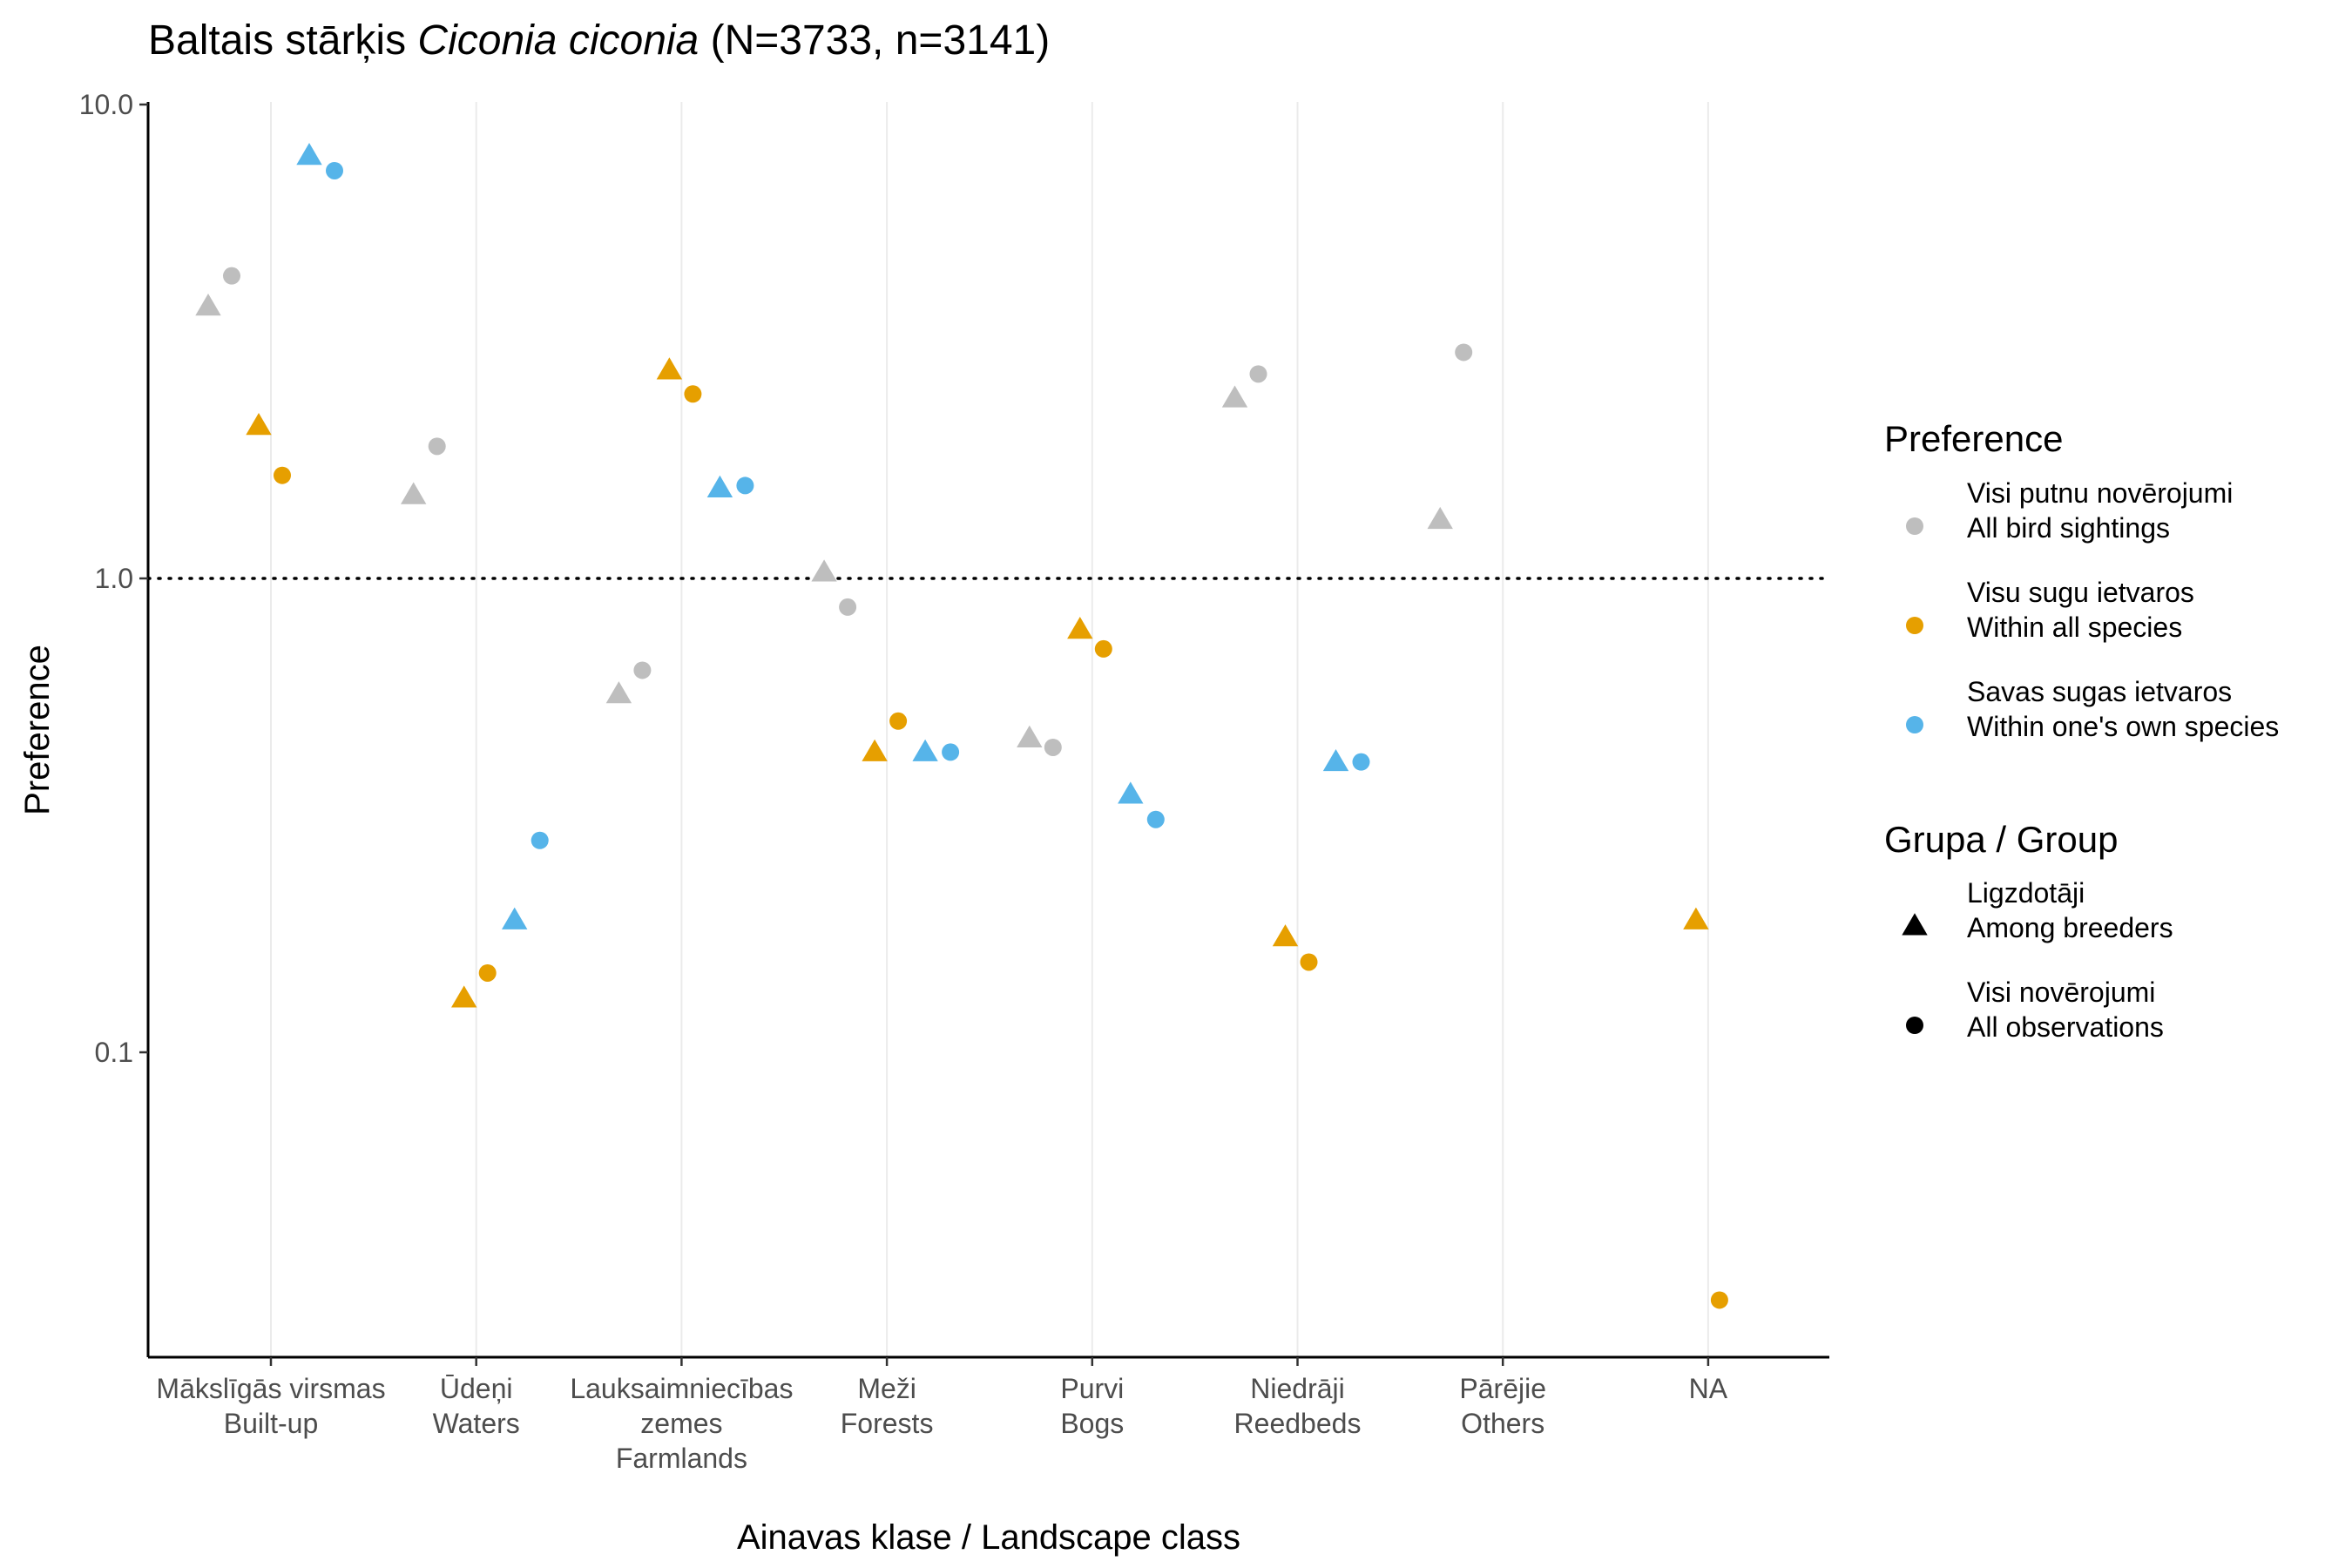 This screenshot has height=1568, width=2352. Describe the element at coordinates (2061, 993) in the screenshot. I see `legend-label-all_obs: Visi novērojumi` at that location.